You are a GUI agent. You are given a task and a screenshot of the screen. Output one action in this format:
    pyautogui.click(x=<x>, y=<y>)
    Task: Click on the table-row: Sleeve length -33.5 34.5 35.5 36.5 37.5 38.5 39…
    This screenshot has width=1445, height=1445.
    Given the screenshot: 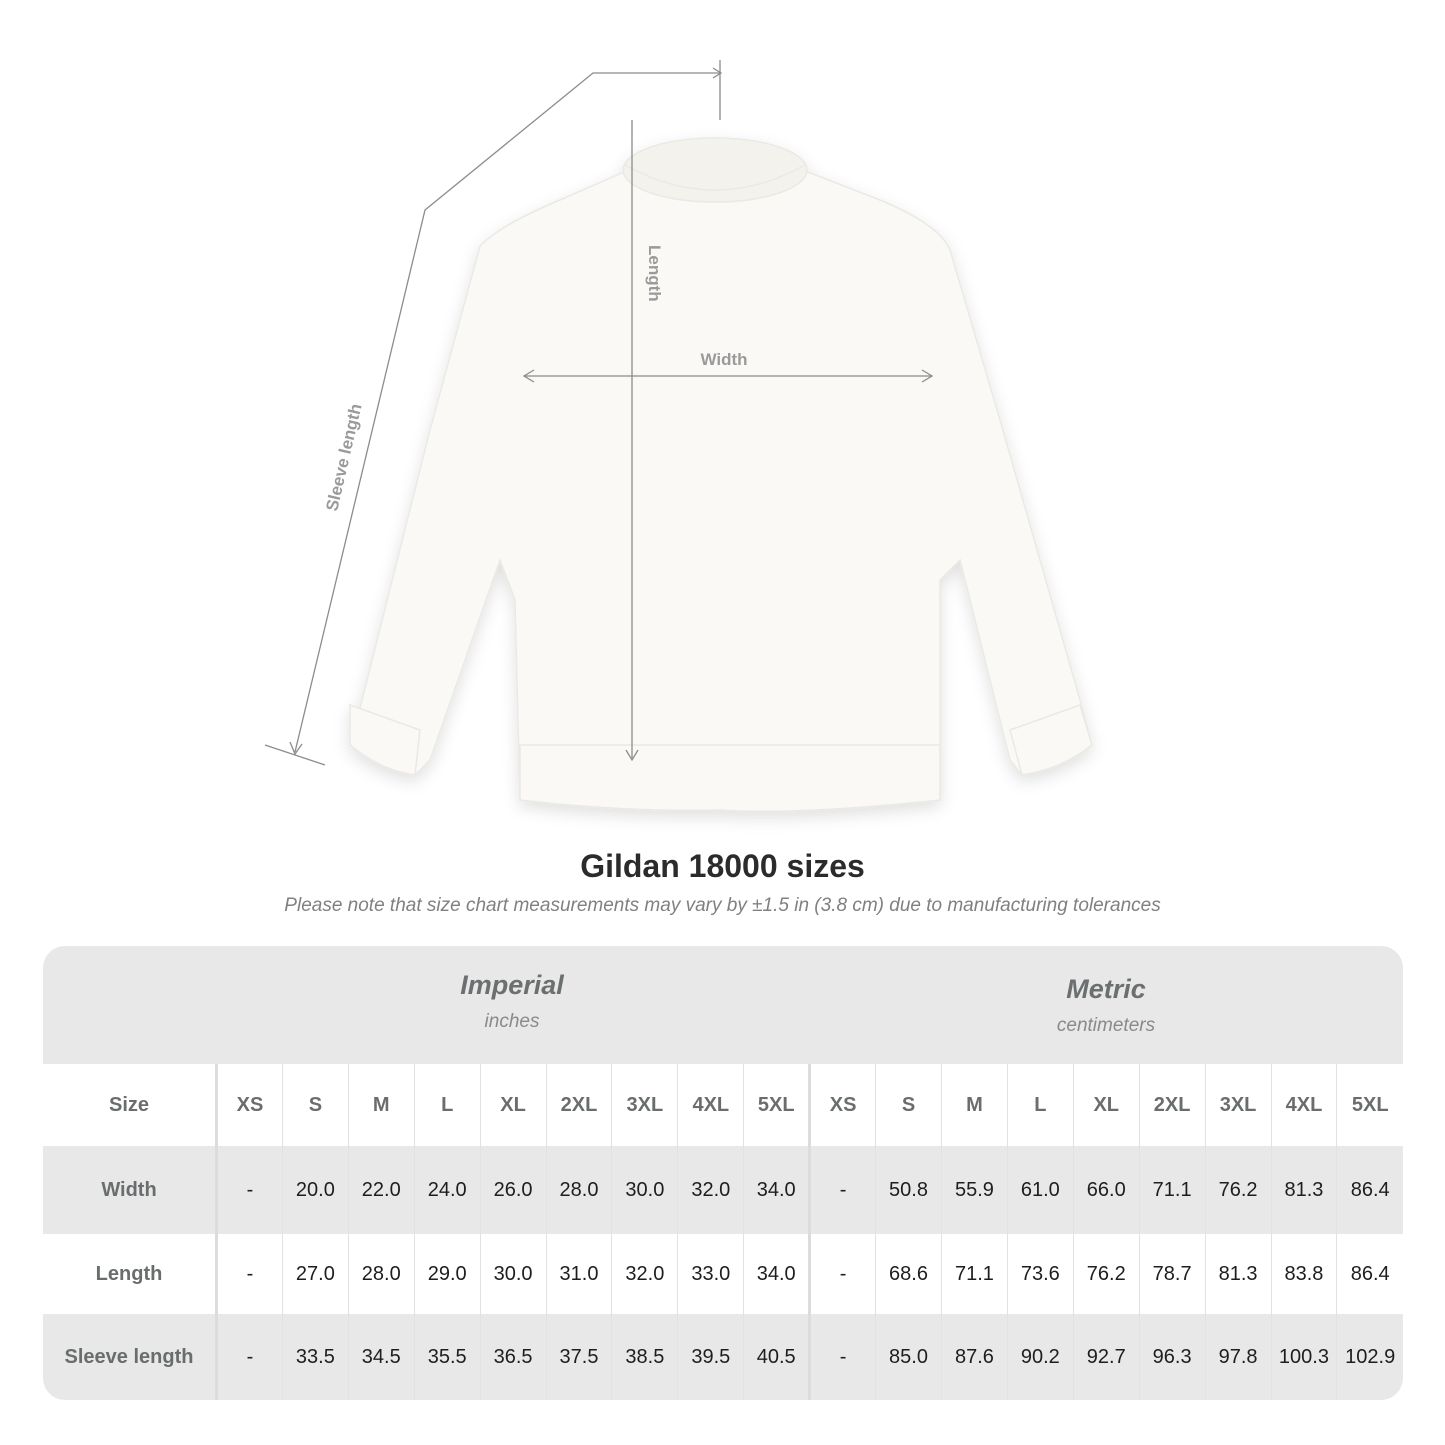 What is the action you would take?
    pyautogui.click(x=723, y=1357)
    